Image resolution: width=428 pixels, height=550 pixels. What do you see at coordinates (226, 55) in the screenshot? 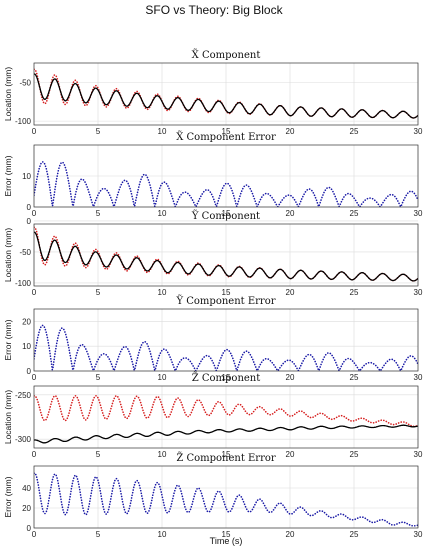
I see `panel-title: X̃ Component` at bounding box center [226, 55].